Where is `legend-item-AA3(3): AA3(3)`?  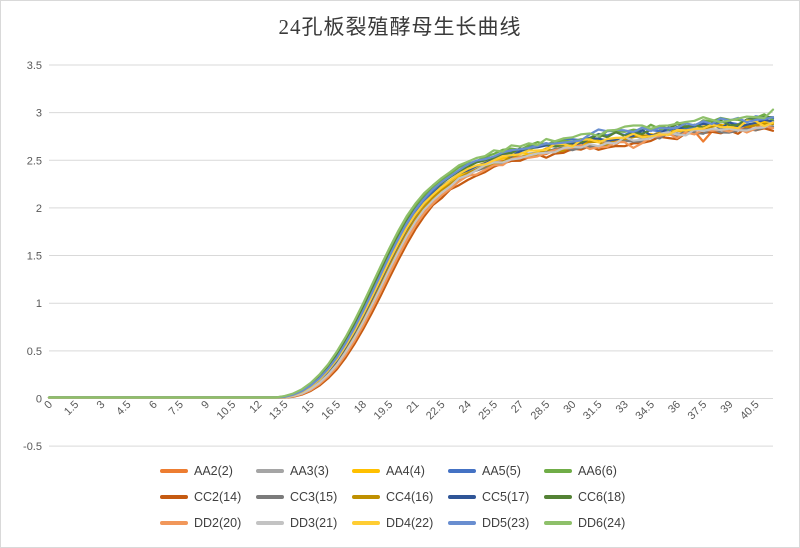 legend-item-AA3(3): AA3(3) is located at coordinates (304, 471).